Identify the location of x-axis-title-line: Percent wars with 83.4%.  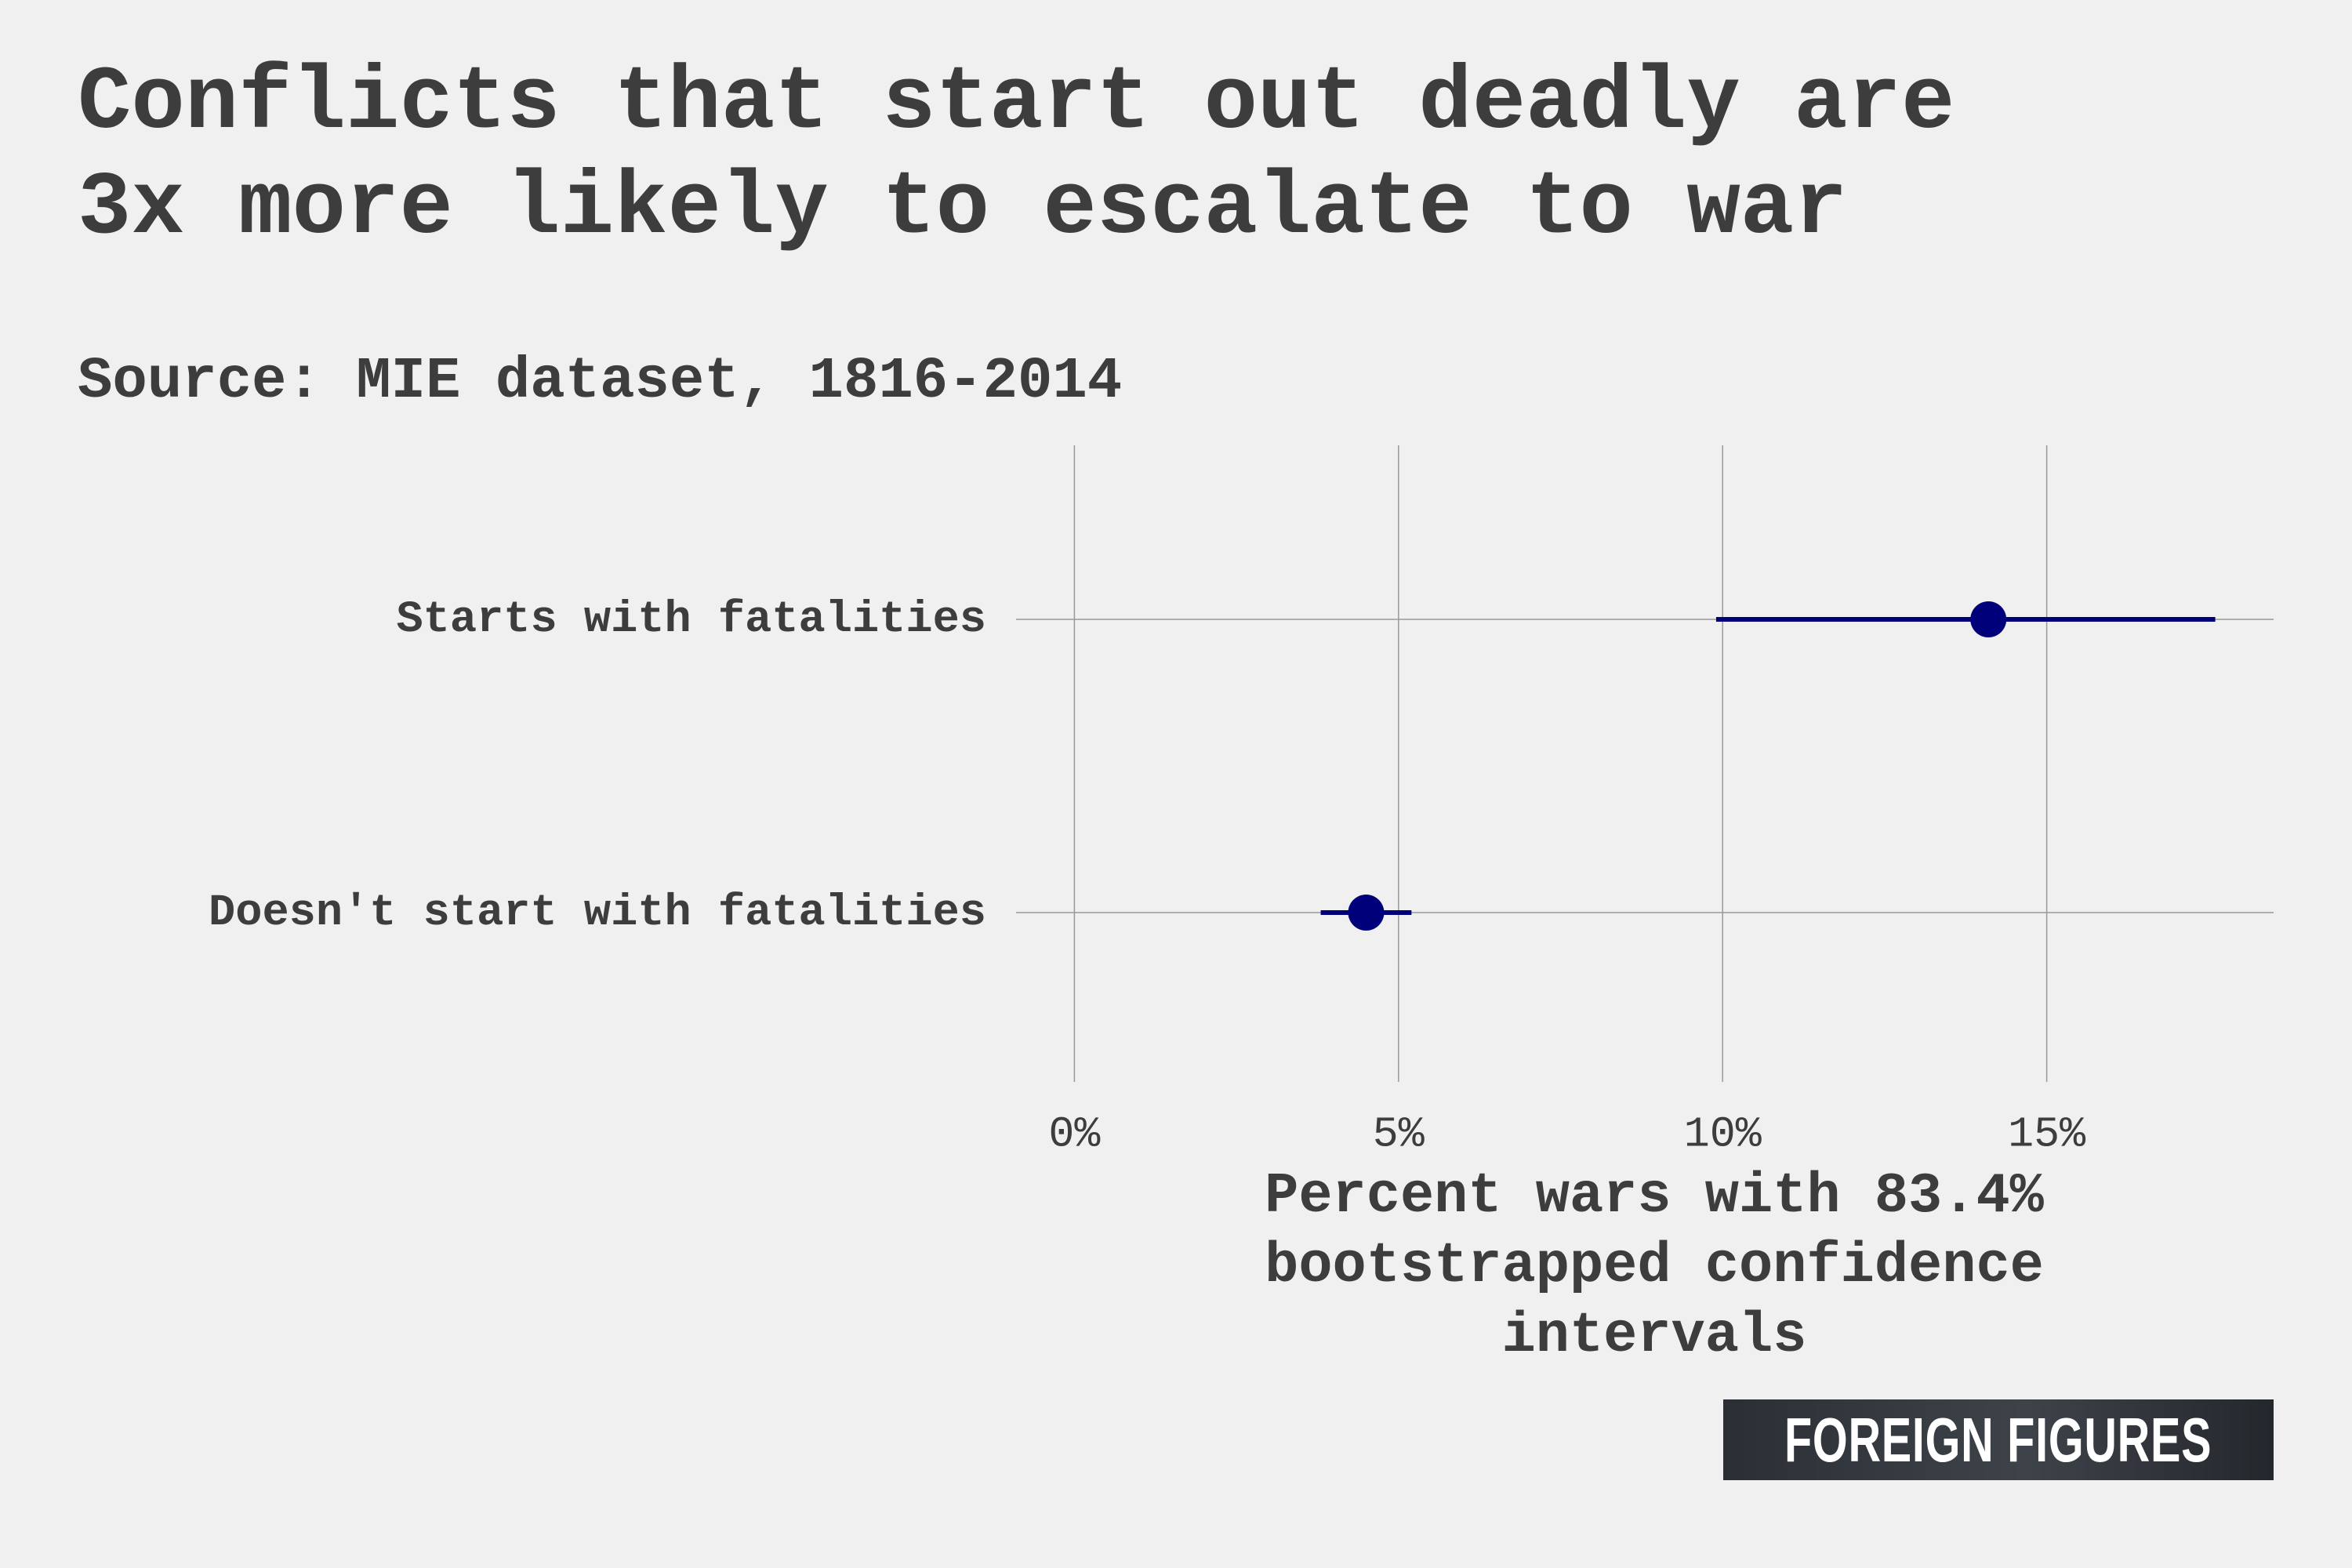
(1655, 1196).